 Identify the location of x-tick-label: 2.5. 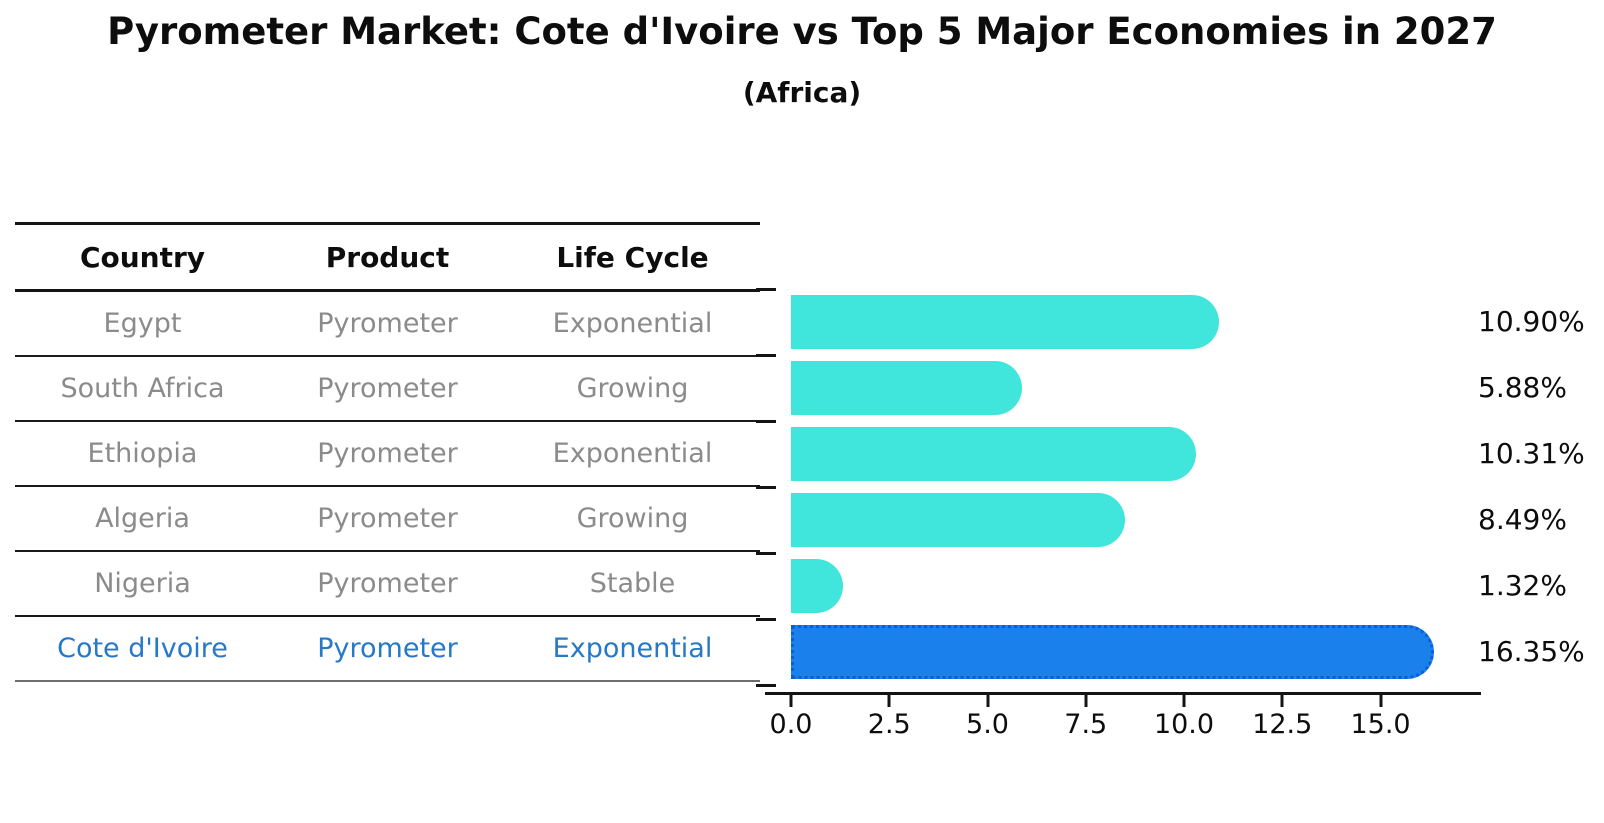
(889, 724).